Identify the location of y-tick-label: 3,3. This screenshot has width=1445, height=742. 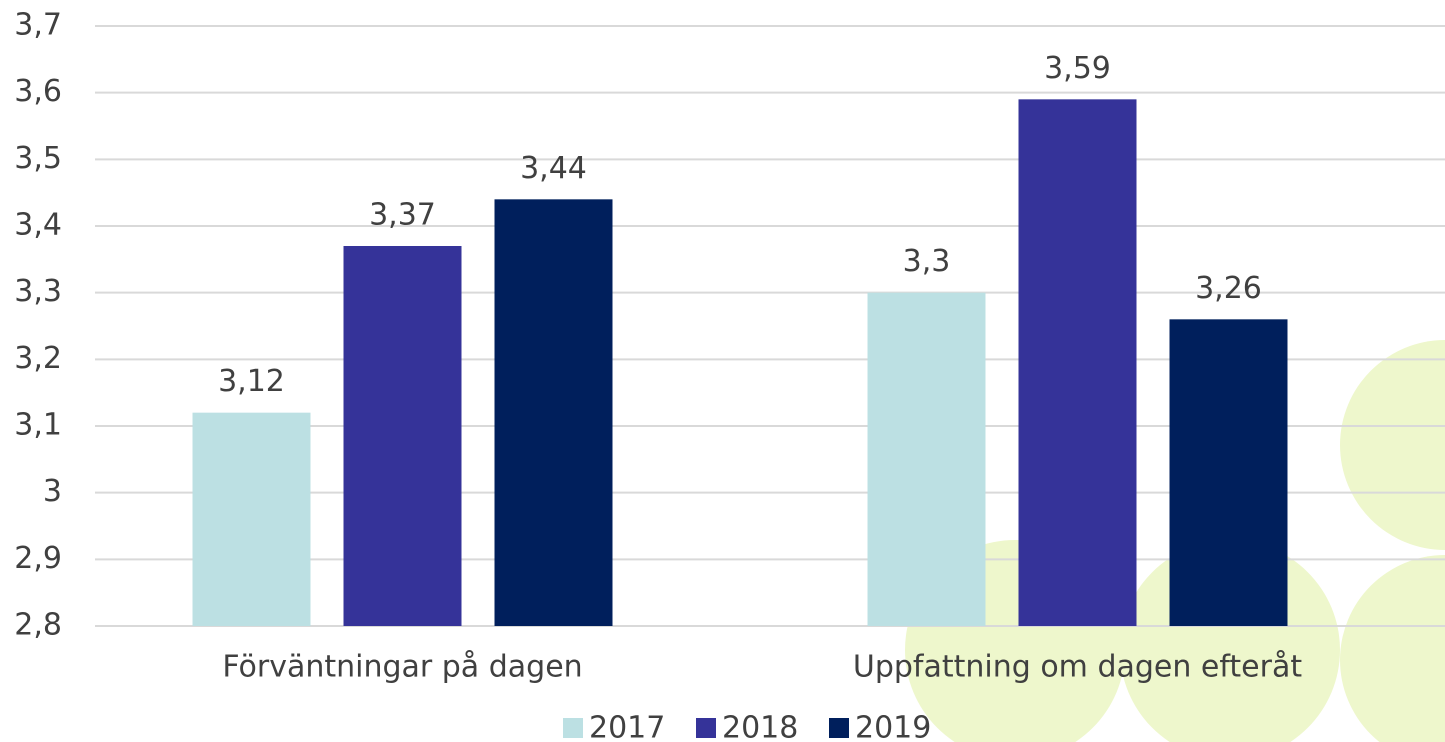
(38, 291).